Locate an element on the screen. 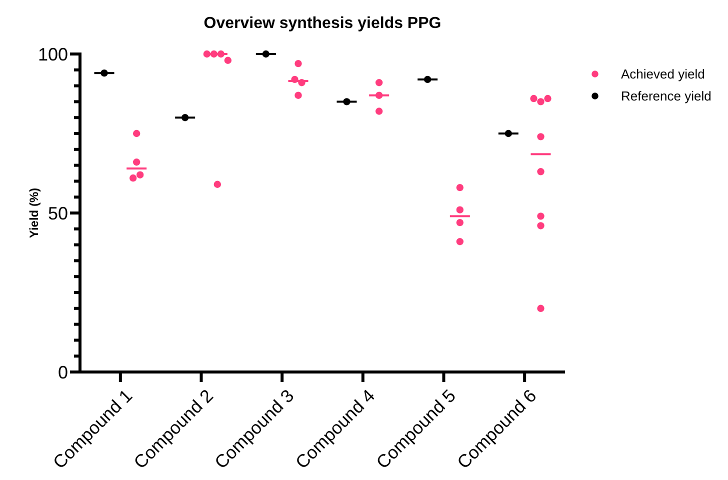  legend-label: Reference yield is located at coordinates (666, 96).